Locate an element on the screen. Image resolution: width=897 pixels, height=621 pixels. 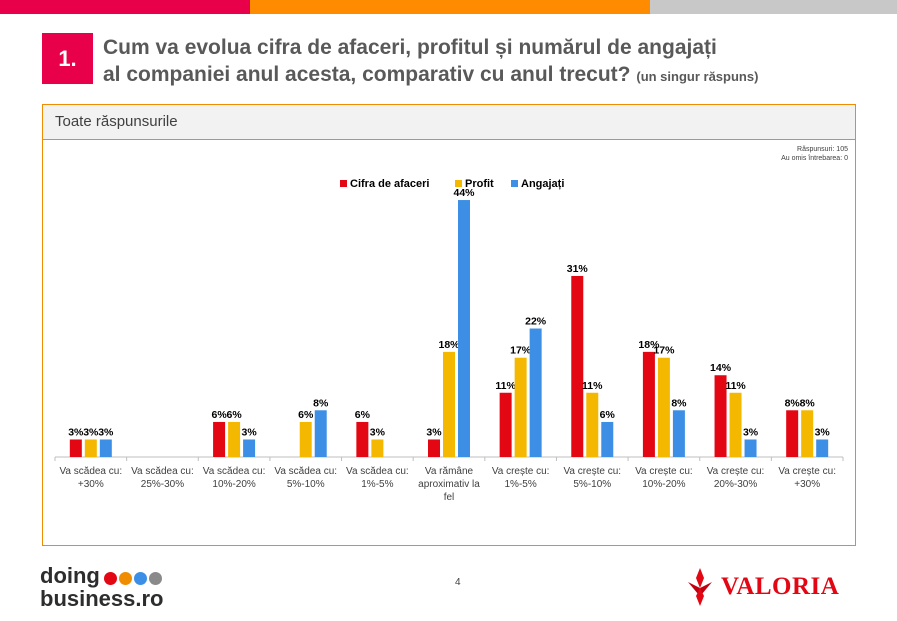
top-color-bar is located at coordinates (448, 7).